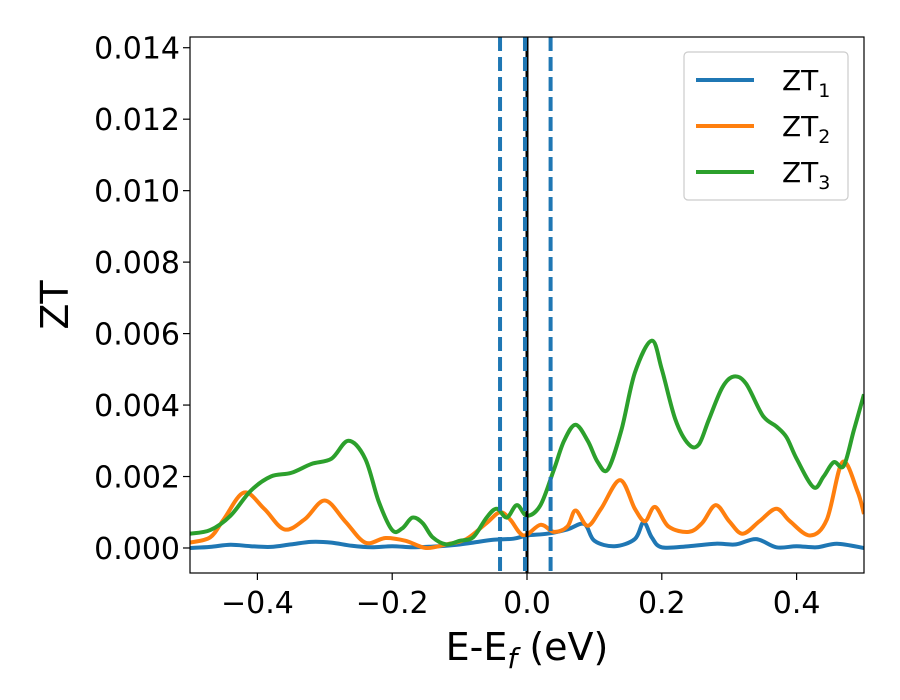  Describe the element at coordinates (137, 478) in the screenshot. I see `y-tick-label: 0.002` at that location.